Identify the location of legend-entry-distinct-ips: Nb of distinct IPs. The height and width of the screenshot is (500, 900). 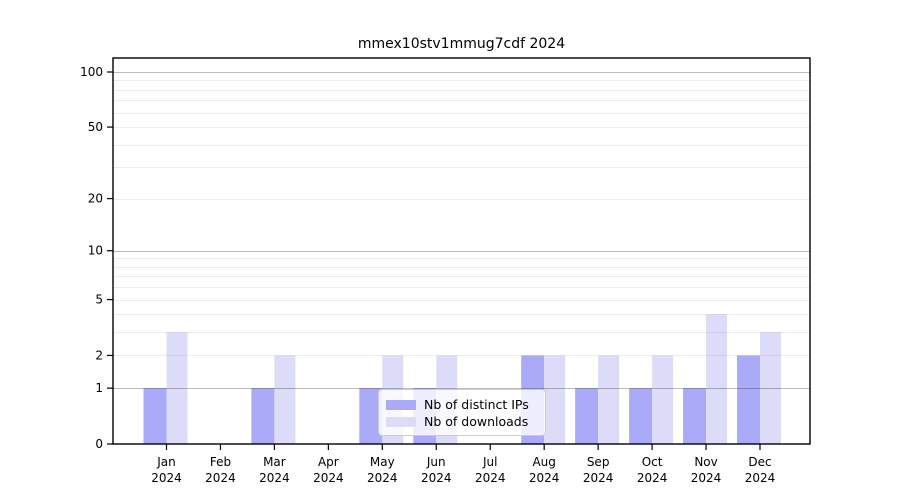
(460, 404).